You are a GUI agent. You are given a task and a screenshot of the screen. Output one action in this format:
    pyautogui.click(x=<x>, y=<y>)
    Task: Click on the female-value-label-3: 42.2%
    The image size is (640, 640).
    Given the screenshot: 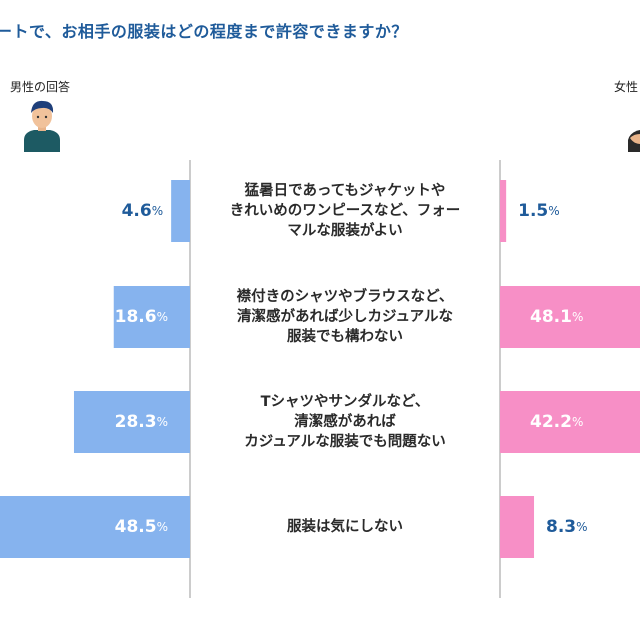 What is the action you would take?
    pyautogui.click(x=556, y=422)
    